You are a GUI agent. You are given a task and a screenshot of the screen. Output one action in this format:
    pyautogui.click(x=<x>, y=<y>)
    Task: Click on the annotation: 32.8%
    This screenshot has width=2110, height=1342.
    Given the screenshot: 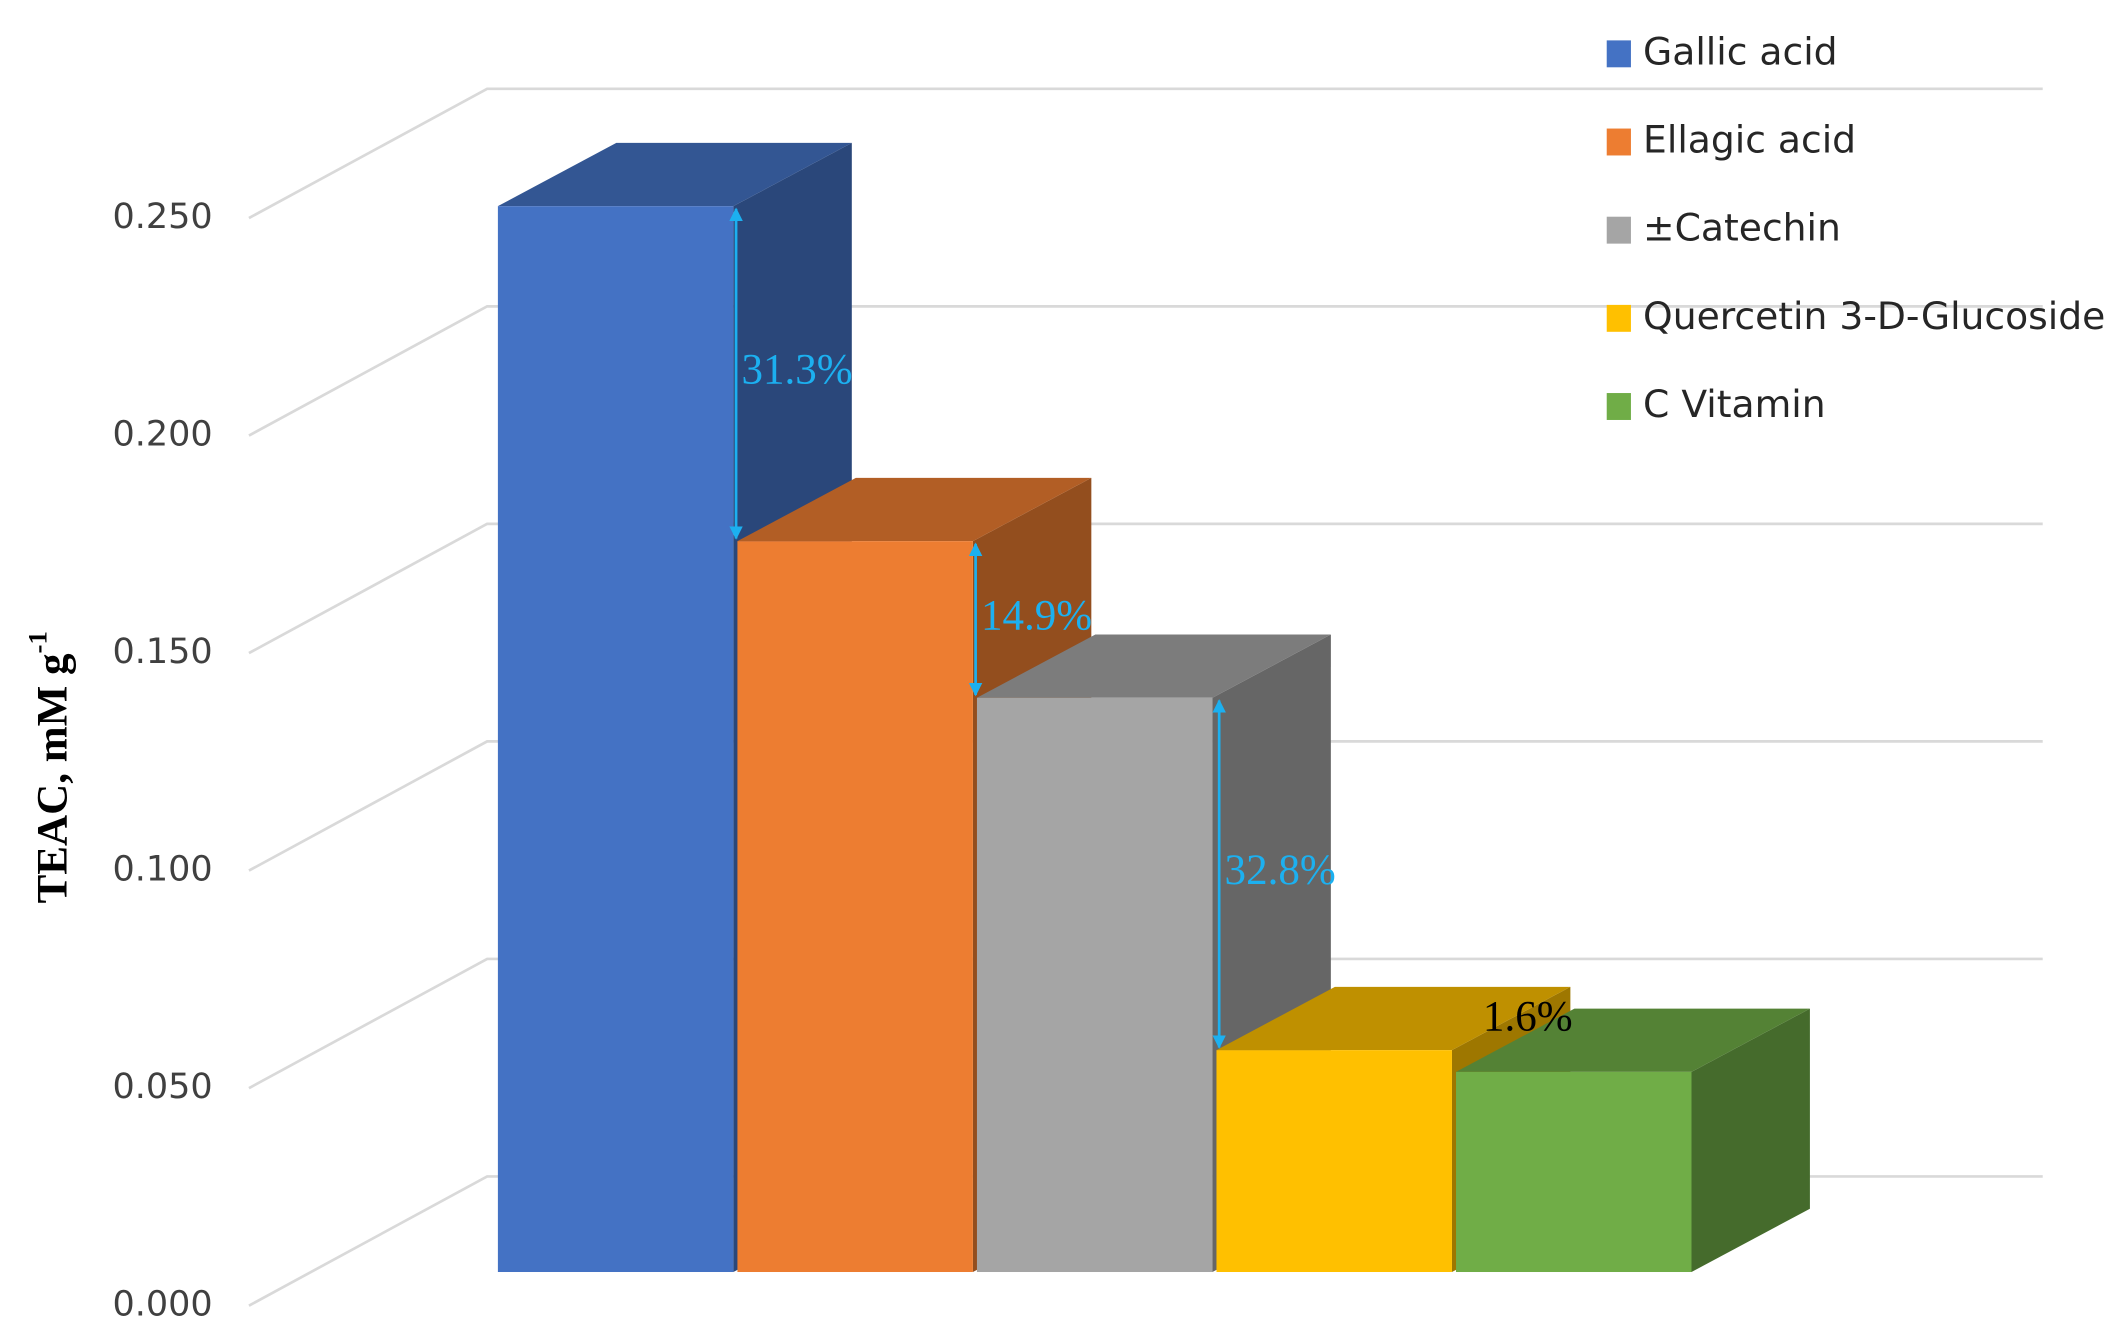 What is the action you would take?
    pyautogui.click(x=1280, y=870)
    